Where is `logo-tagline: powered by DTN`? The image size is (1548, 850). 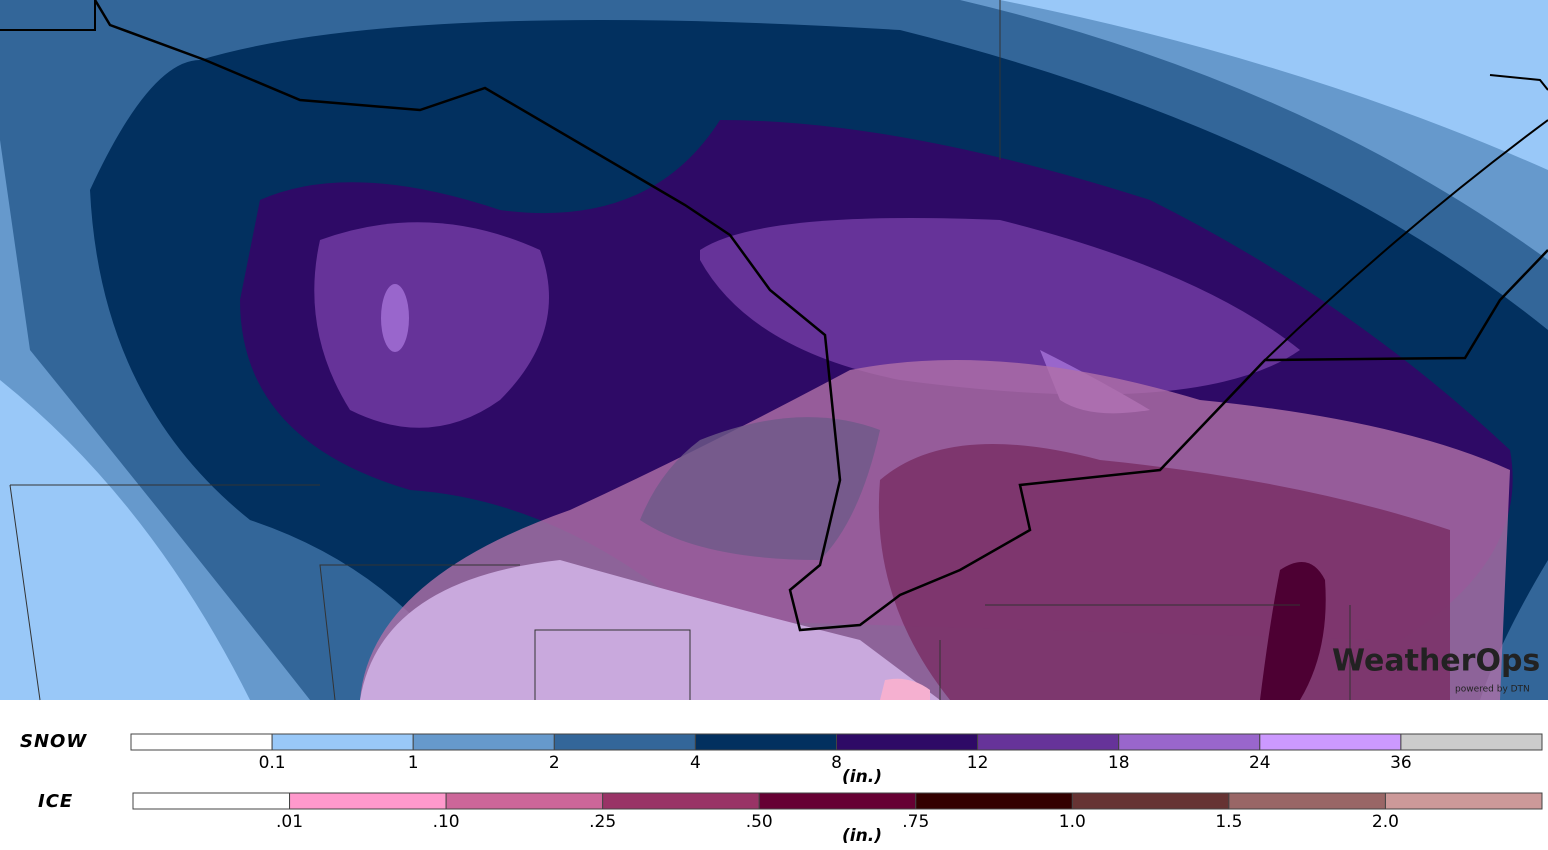 logo-tagline: powered by DTN is located at coordinates (1492, 690).